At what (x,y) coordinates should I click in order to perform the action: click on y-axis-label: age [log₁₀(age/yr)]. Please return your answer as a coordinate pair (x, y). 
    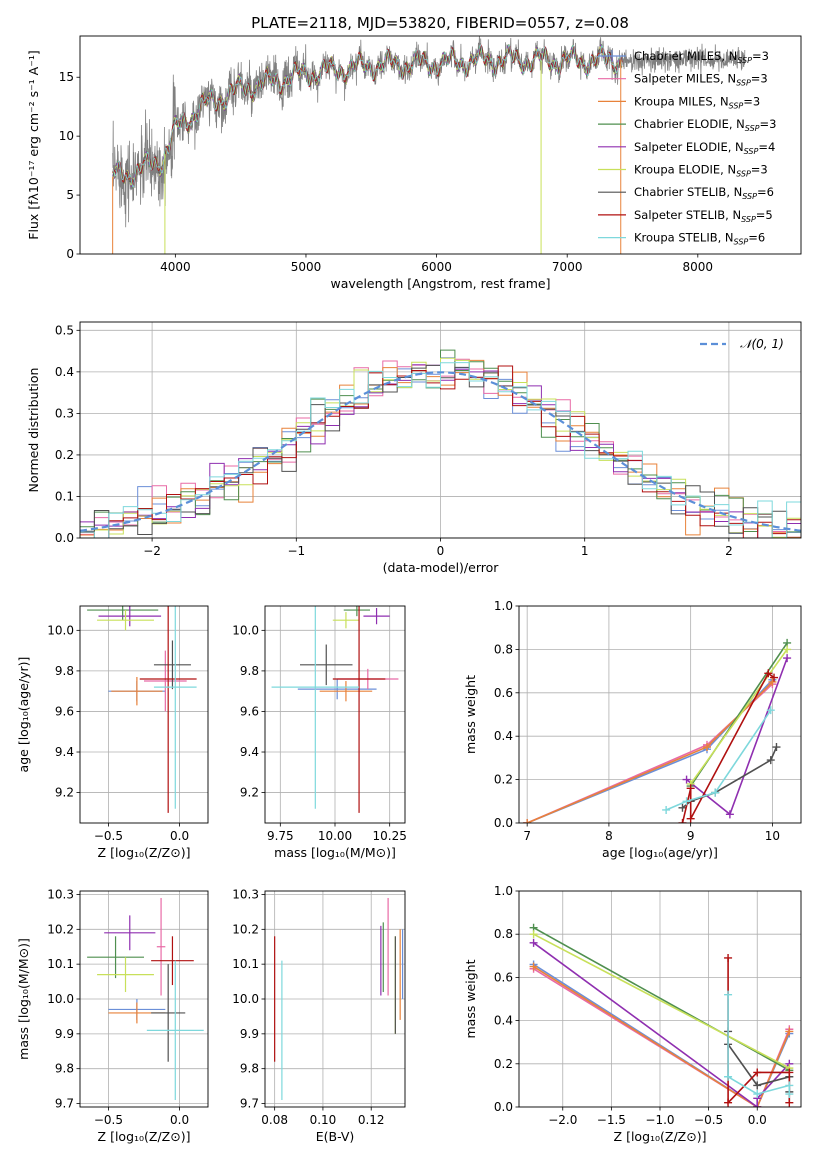
    Looking at the image, I should click on (23, 715).